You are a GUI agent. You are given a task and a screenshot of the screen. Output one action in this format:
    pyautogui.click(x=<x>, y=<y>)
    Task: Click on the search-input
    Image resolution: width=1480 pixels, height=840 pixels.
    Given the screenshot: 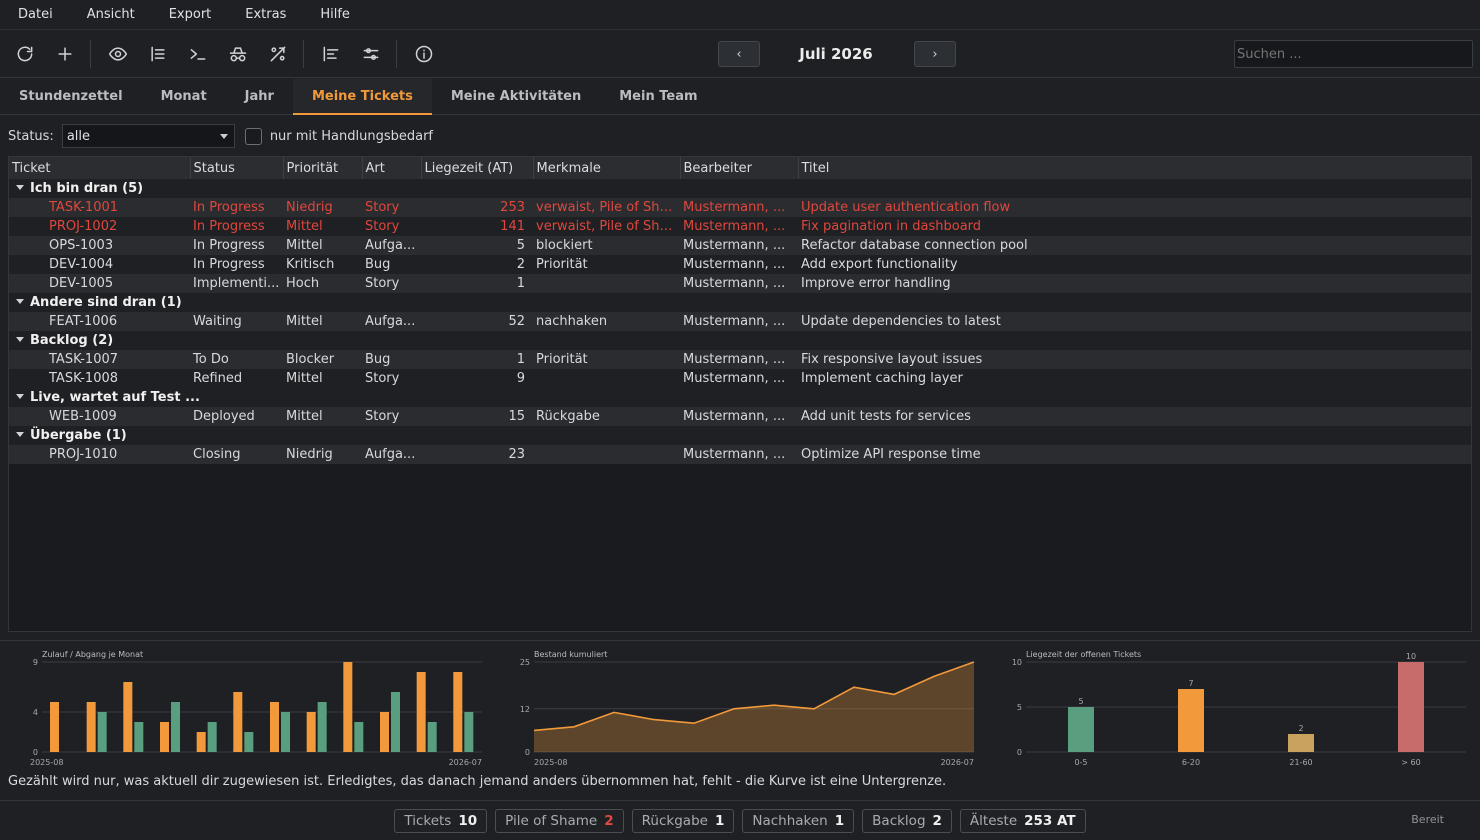 What is the action you would take?
    pyautogui.click(x=1353, y=54)
    